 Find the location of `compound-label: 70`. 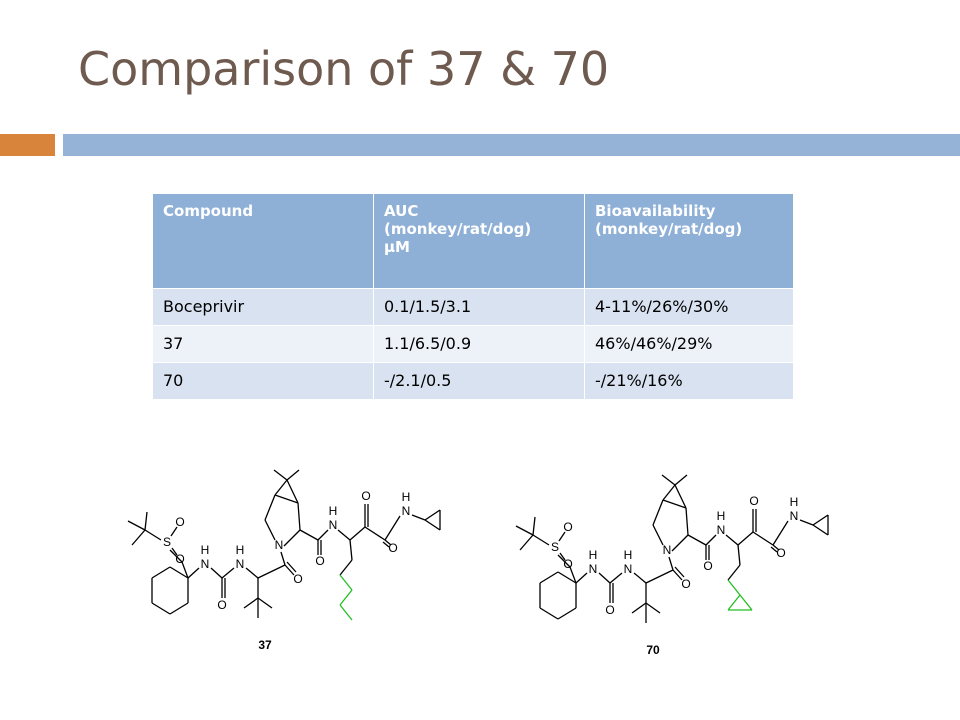

compound-label: 70 is located at coordinates (653, 650).